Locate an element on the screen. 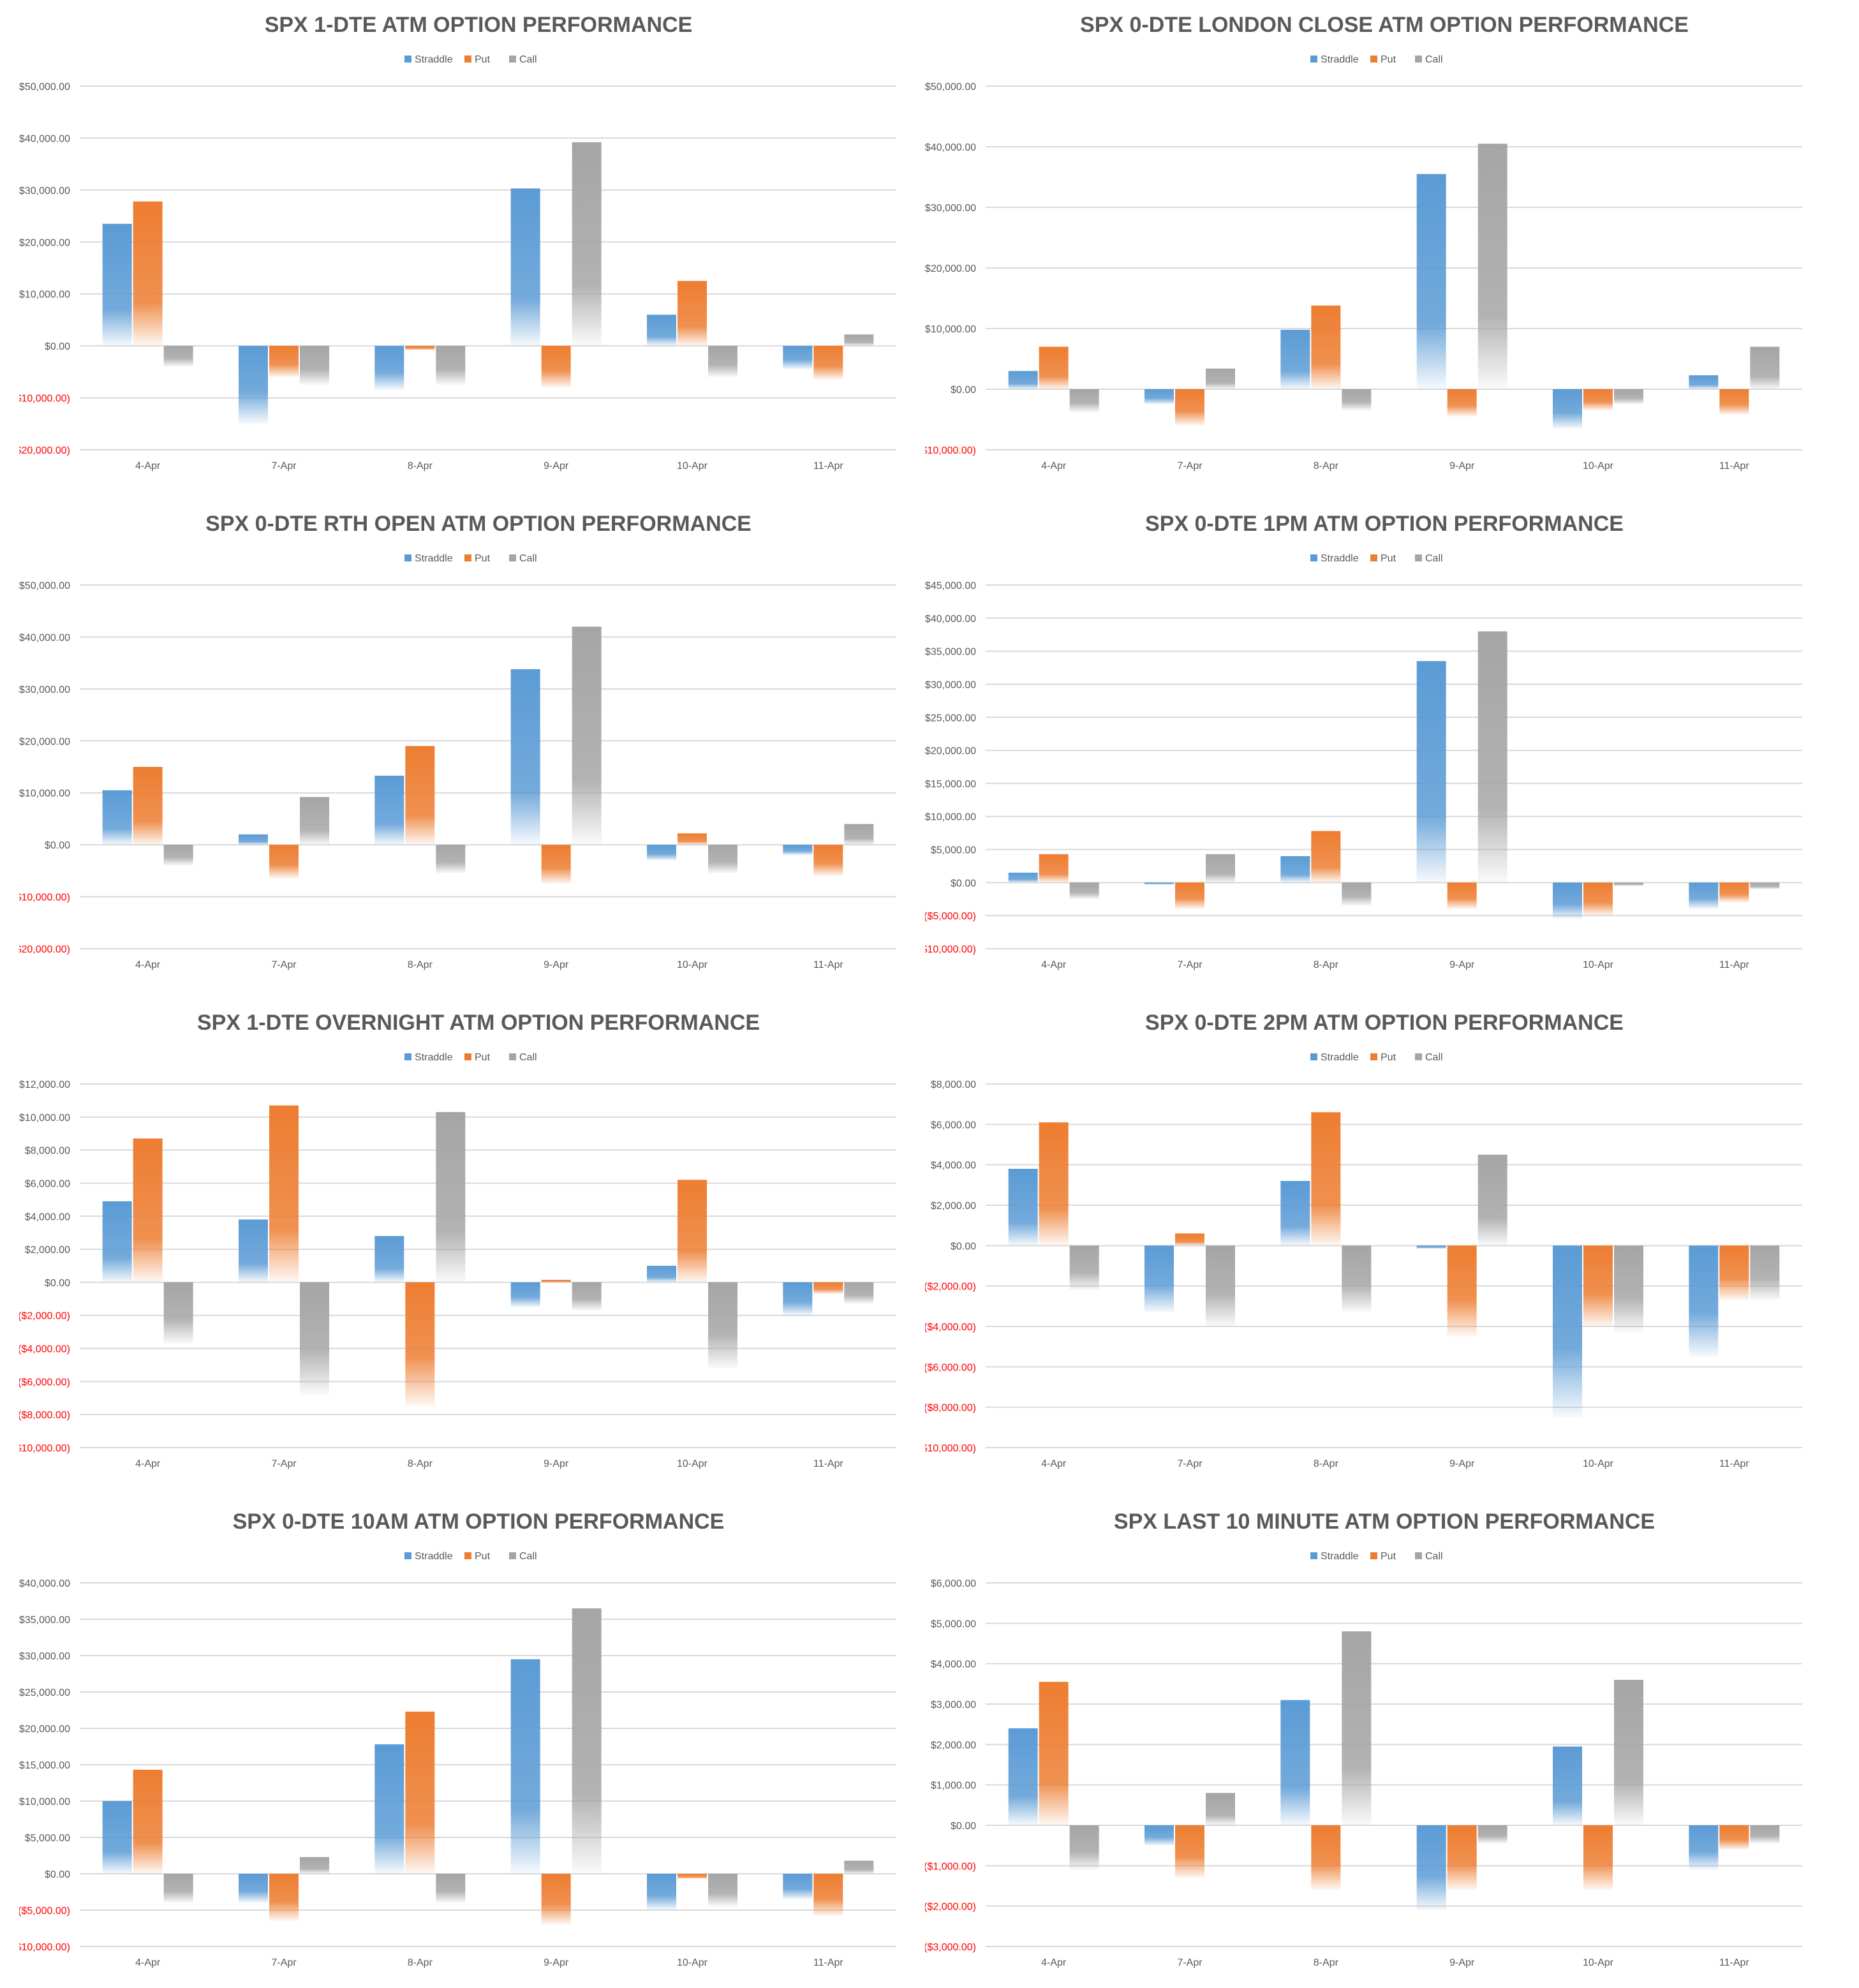 Image resolution: width=1859 pixels, height=1988 pixels. y-tick-label: ($2,000.00) is located at coordinates (951, 1907).